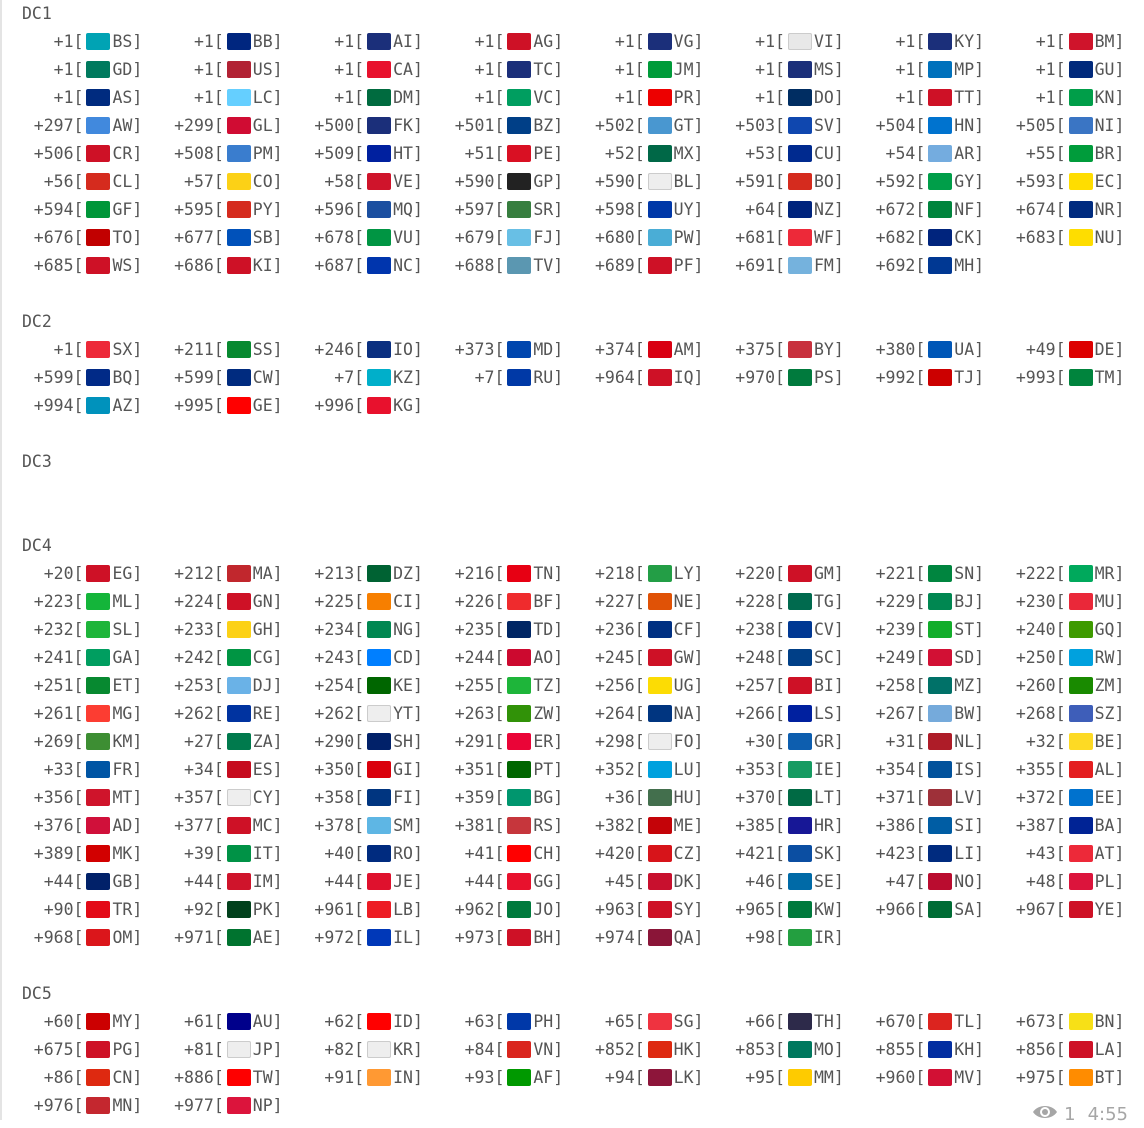 The image size is (1144, 1128). What do you see at coordinates (122, 237) in the screenshot?
I see `country-code: TO` at bounding box center [122, 237].